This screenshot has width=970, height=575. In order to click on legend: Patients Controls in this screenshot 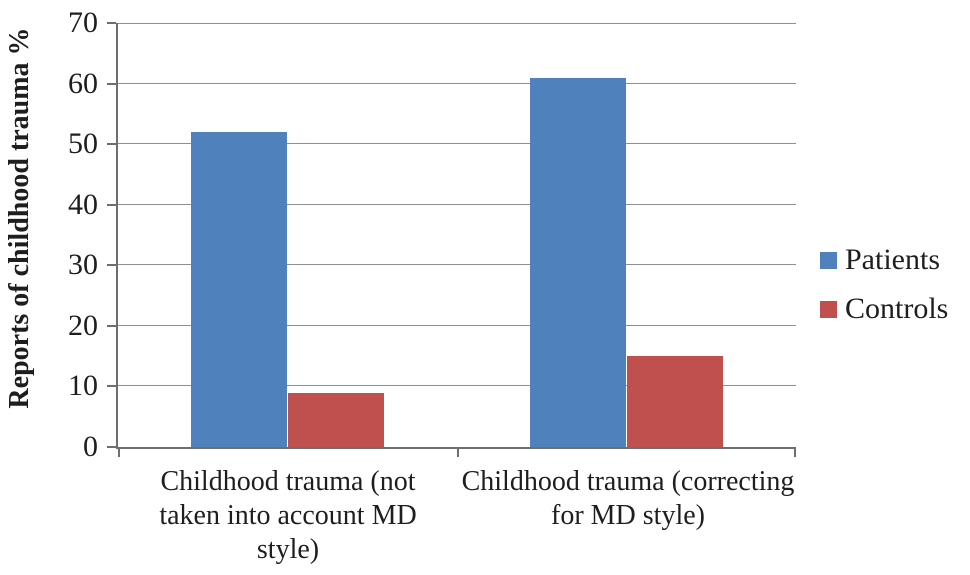, I will do `click(884, 284)`.